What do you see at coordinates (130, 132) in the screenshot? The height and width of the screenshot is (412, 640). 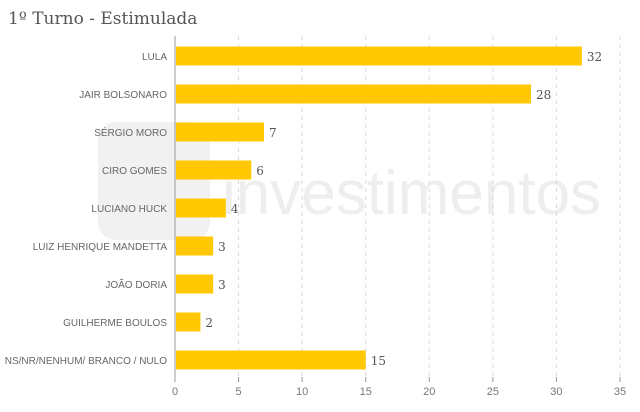 I see `category-label: SÉRGIO MORO` at bounding box center [130, 132].